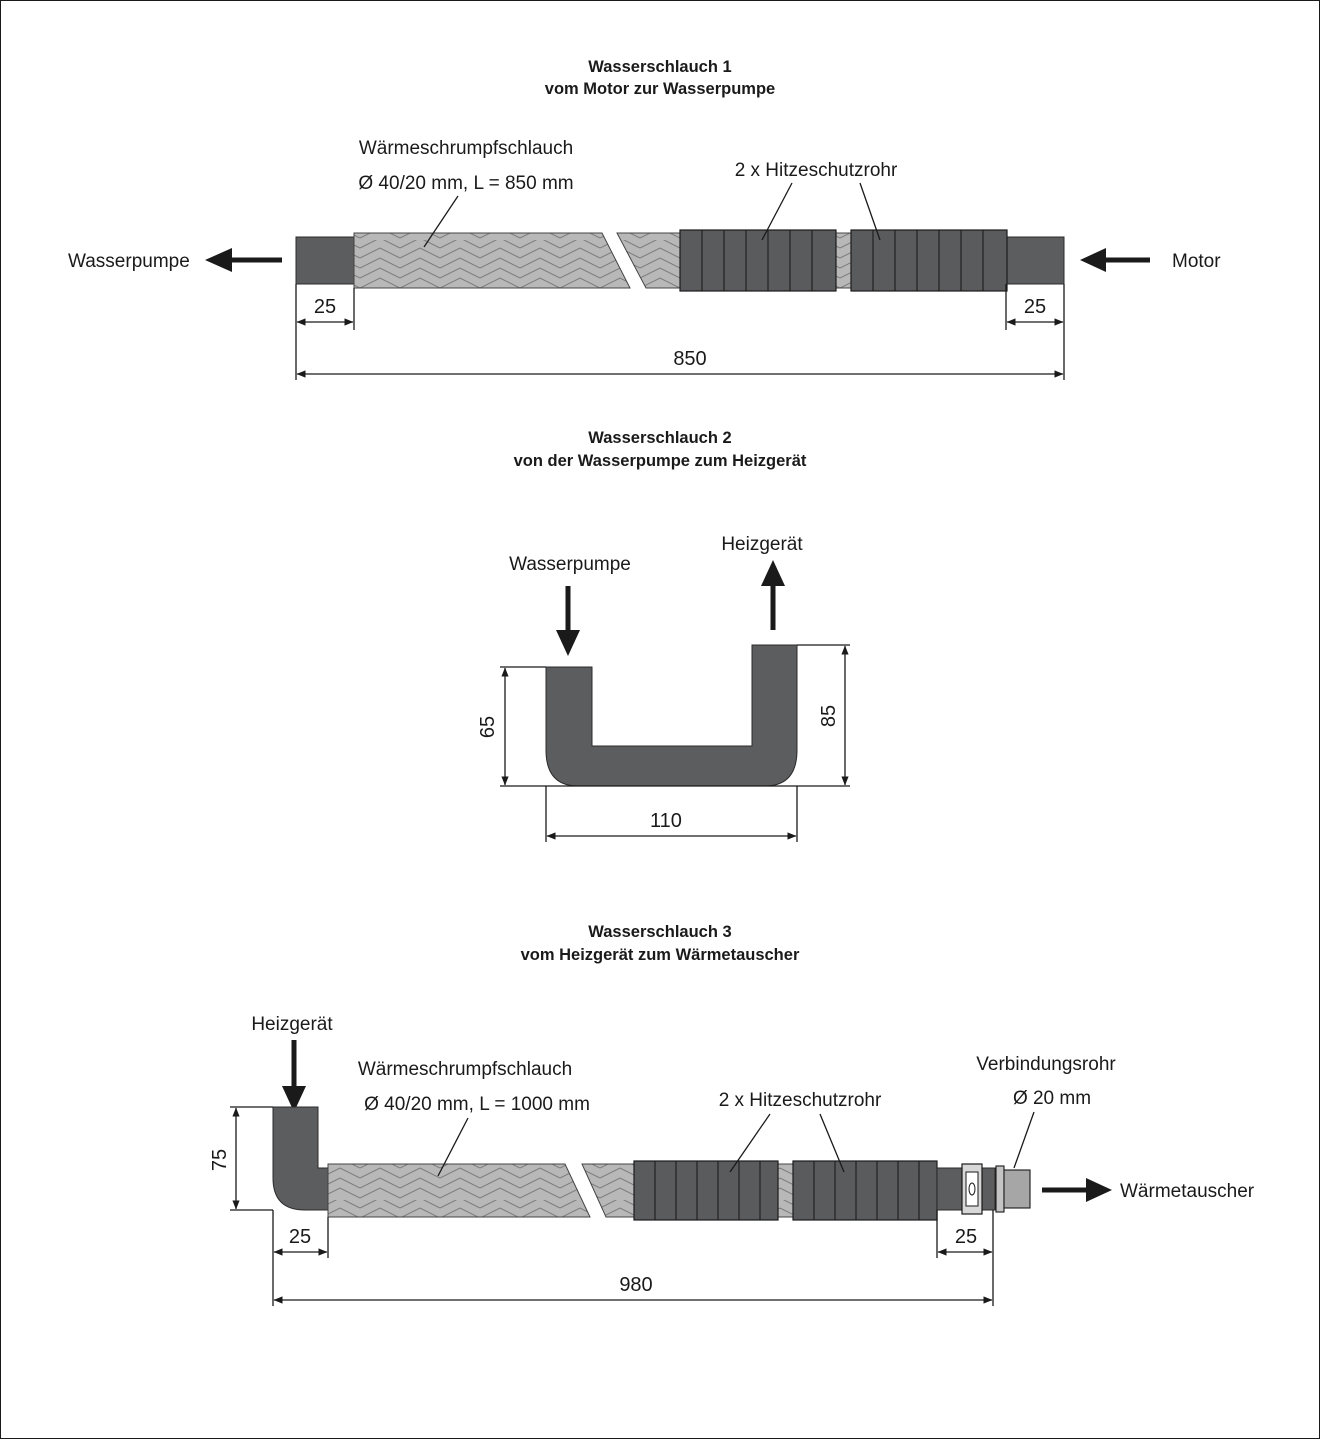 Image resolution: width=1320 pixels, height=1439 pixels. What do you see at coordinates (465, 183) in the screenshot?
I see `hose1-sleeve-label-2: Ø 40/20 mm, L = 850 mm` at bounding box center [465, 183].